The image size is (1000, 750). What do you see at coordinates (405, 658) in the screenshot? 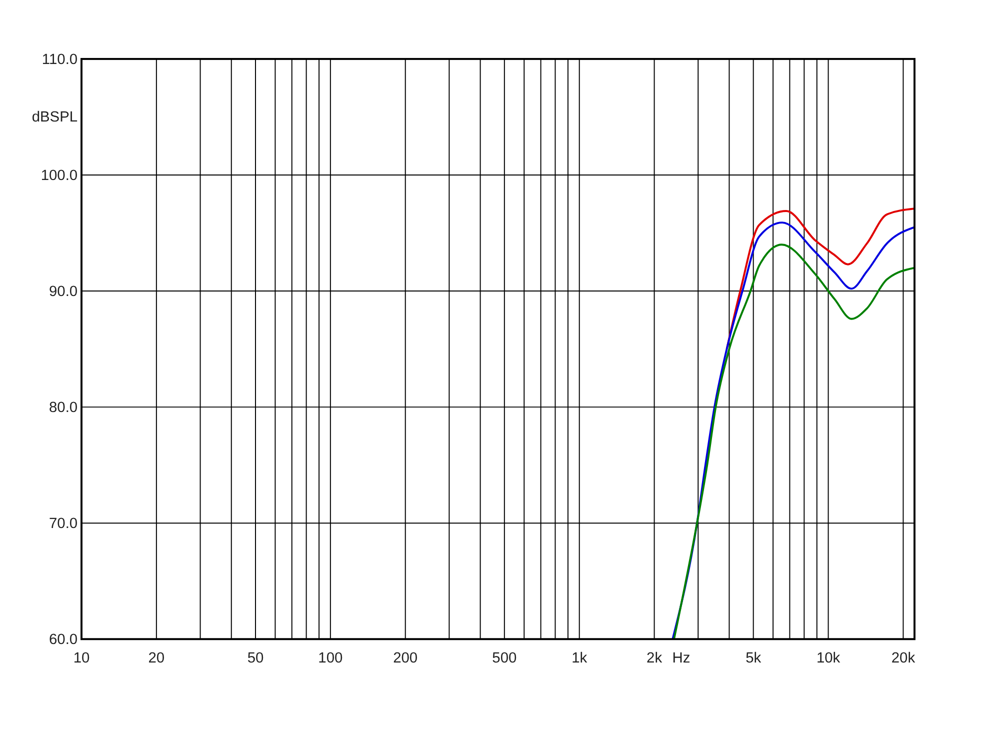
I see `x-tick-label: 200` at bounding box center [405, 658].